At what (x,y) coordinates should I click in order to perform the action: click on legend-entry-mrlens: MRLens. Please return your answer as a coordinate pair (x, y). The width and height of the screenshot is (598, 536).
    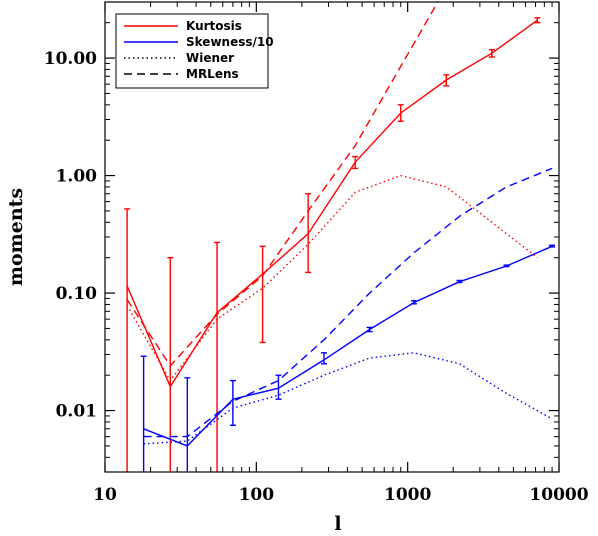
    Looking at the image, I should click on (181, 74).